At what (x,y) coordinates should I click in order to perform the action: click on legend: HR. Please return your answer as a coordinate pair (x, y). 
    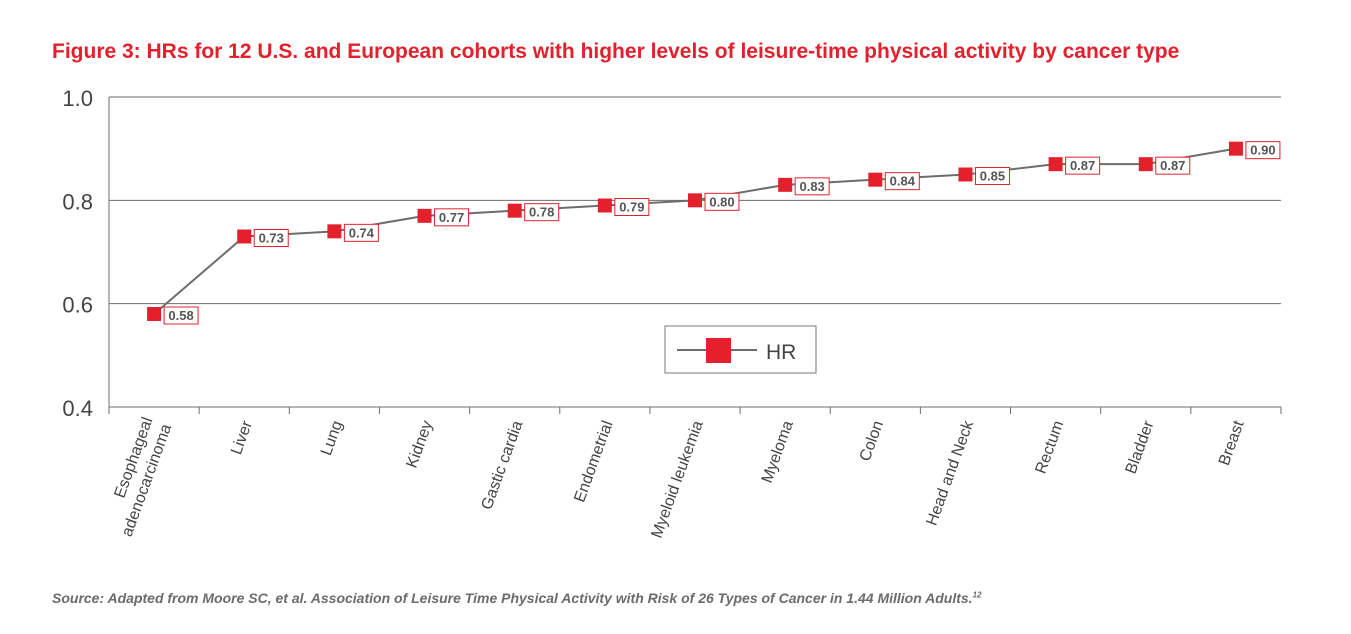
    Looking at the image, I should click on (740, 349).